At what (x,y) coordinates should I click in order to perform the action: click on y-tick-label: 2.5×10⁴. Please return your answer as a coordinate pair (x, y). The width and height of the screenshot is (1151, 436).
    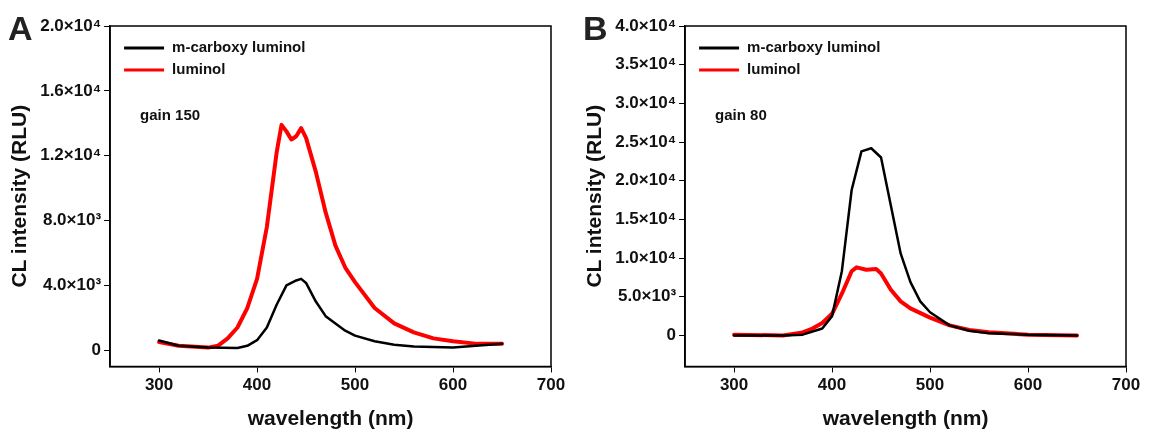
    Looking at the image, I should click on (646, 141).